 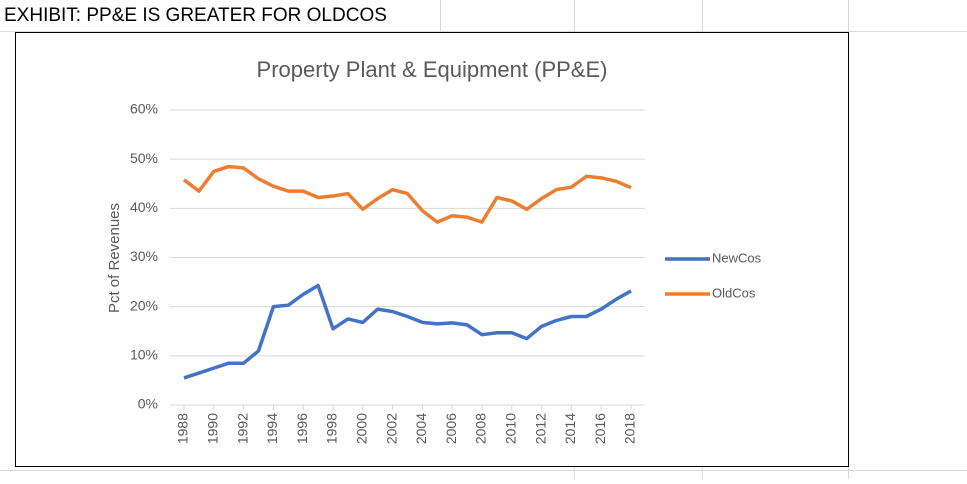 What do you see at coordinates (481, 428) in the screenshot?
I see `x-tick-label: 2008` at bounding box center [481, 428].